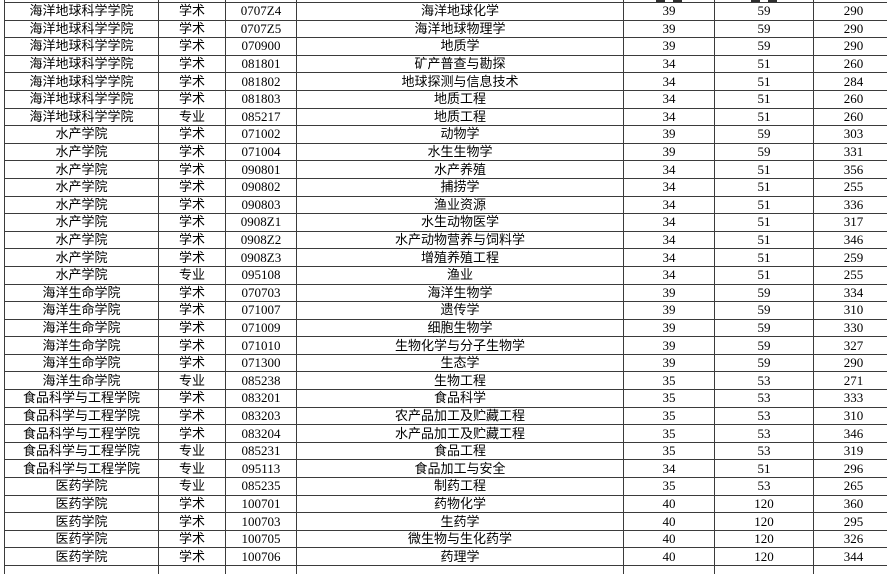  What do you see at coordinates (850, 328) in the screenshot?
I see `total-score-cell: 330` at bounding box center [850, 328].